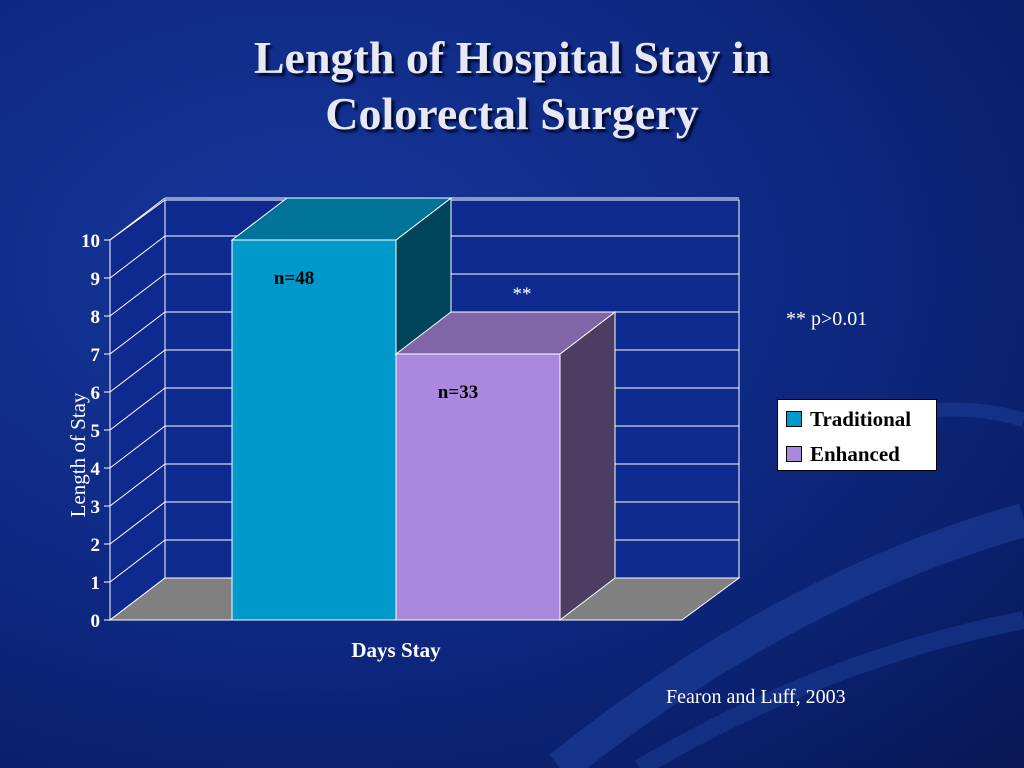 The width and height of the screenshot is (1024, 768). Describe the element at coordinates (857, 435) in the screenshot. I see `legend: Traditional Enhanced` at that location.